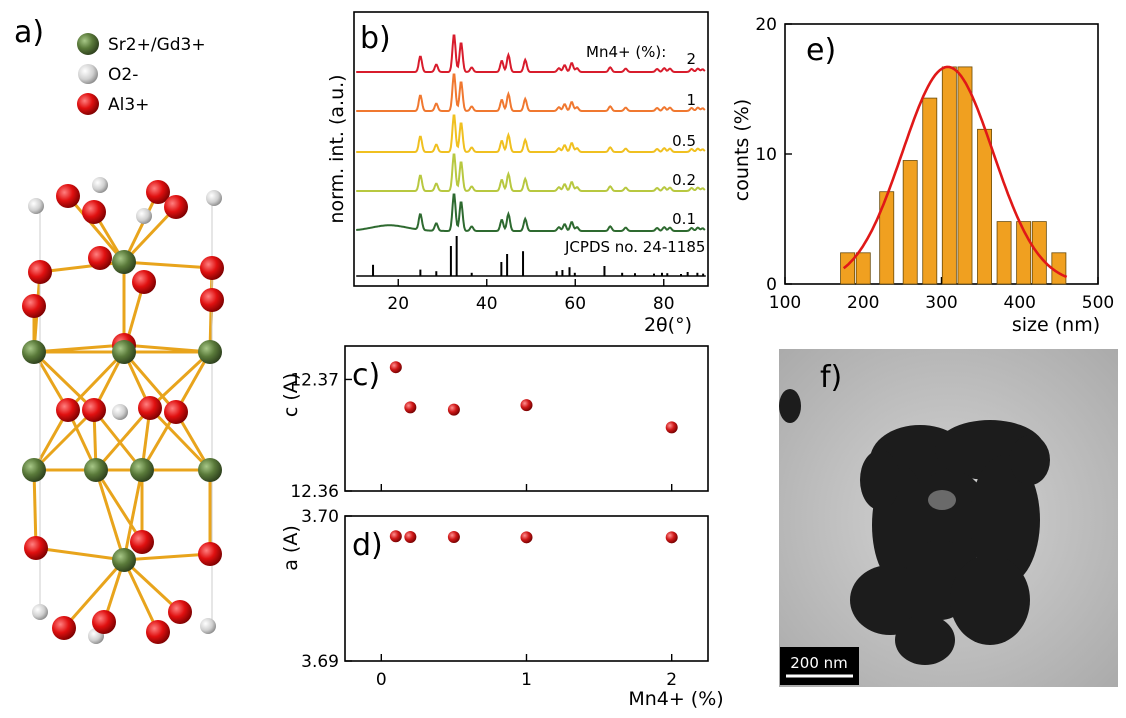 Image resolution: width=1126 pixels, height=718 pixels. I want to click on xrd-reference-label: JCPDS no. 24-1185, so click(634, 247).